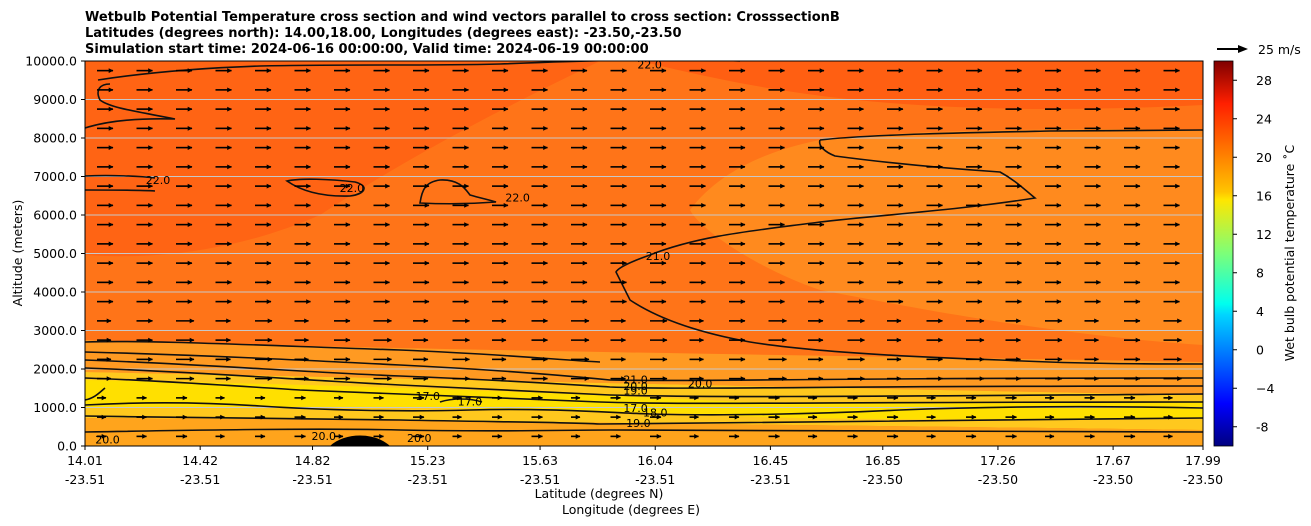 The height and width of the screenshot is (526, 1311). What do you see at coordinates (85, 460) in the screenshot?
I see `x-tick-label-lat: 14.01` at bounding box center [85, 460].